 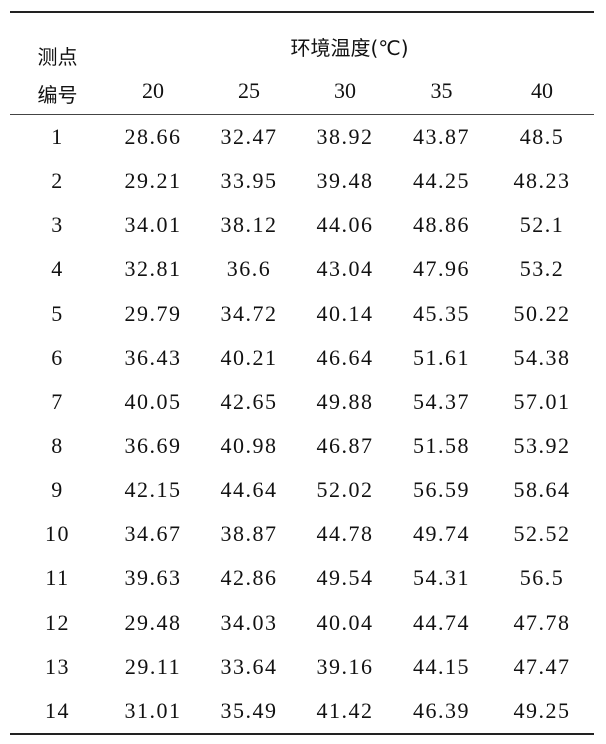 I want to click on value-cell: 47.47, so click(x=542, y=666).